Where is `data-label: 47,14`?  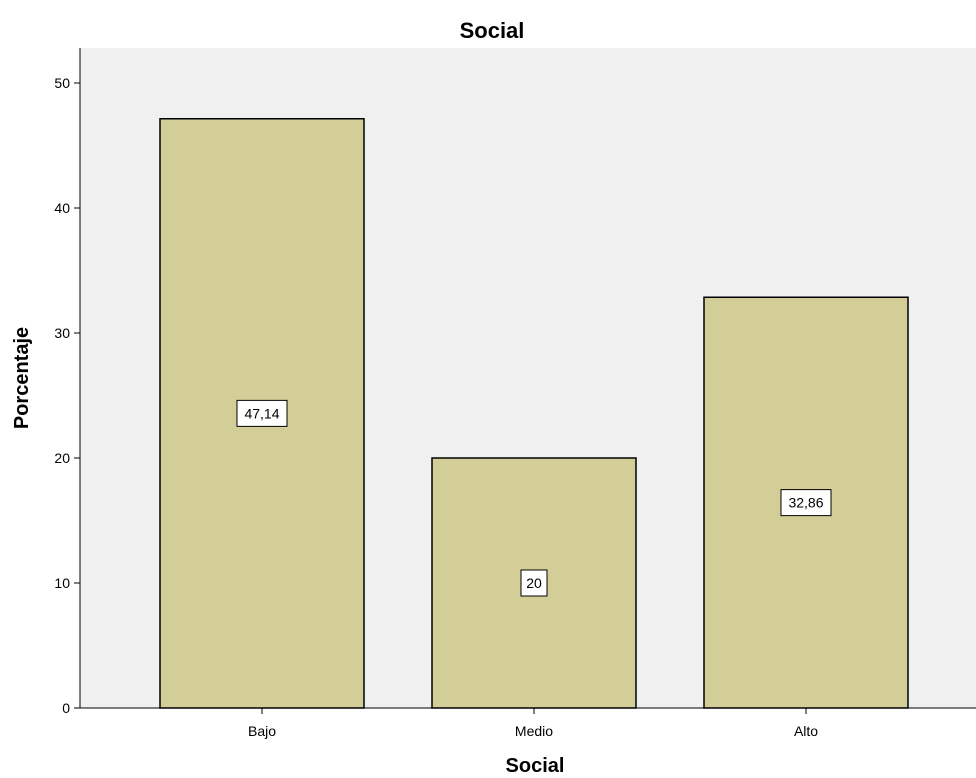
data-label: 47,14 is located at coordinates (261, 413).